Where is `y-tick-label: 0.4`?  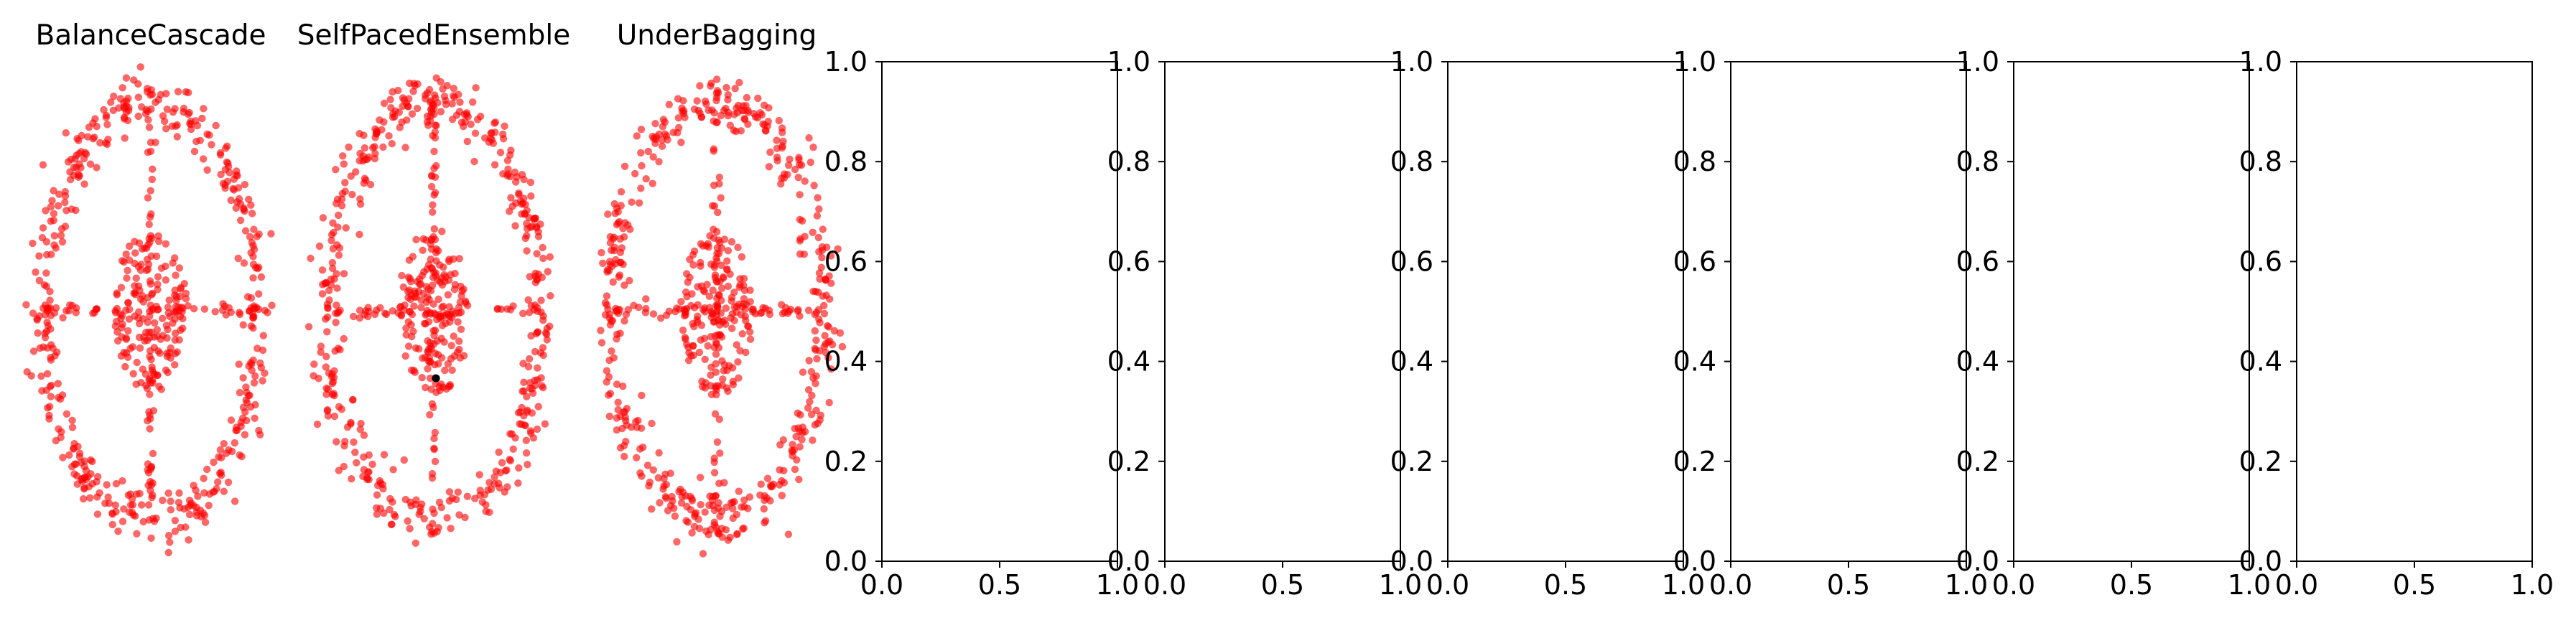 y-tick-label: 0.4 is located at coordinates (2260, 362).